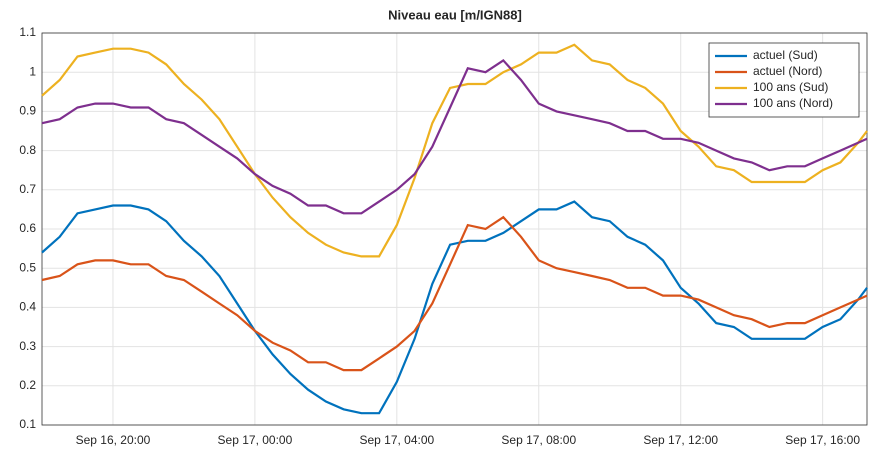 Image resolution: width=870 pixels, height=457 pixels. What do you see at coordinates (538, 440) in the screenshot?
I see `x-tick-label: Sep 17, 08:00` at bounding box center [538, 440].